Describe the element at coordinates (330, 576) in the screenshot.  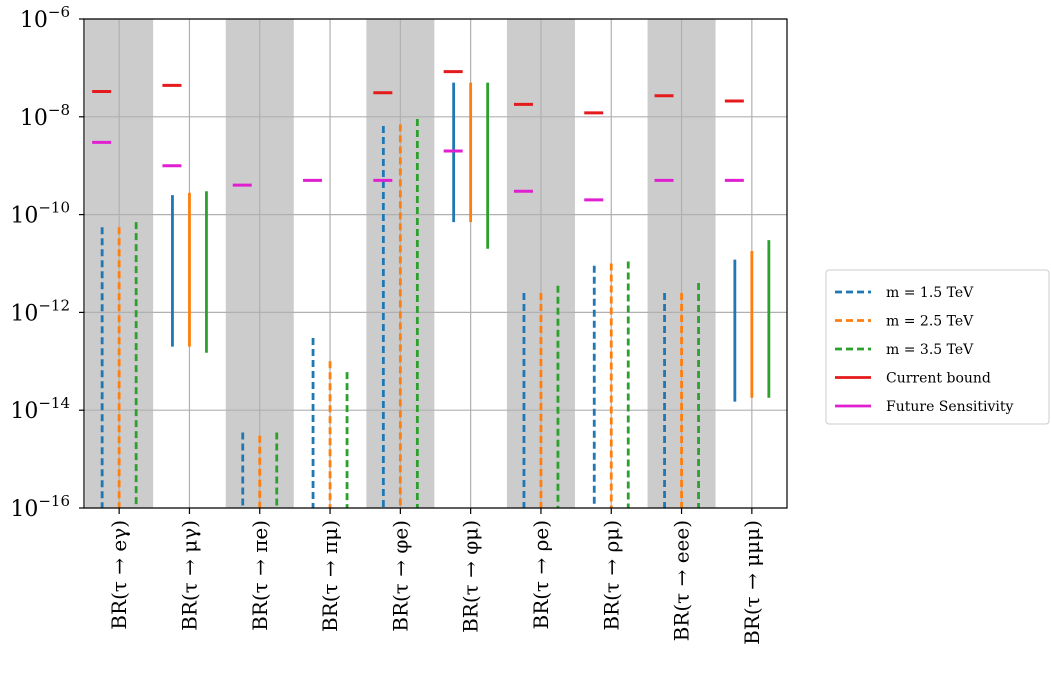
I see `x-tick-label: BR(τ → πμ)` at that location.